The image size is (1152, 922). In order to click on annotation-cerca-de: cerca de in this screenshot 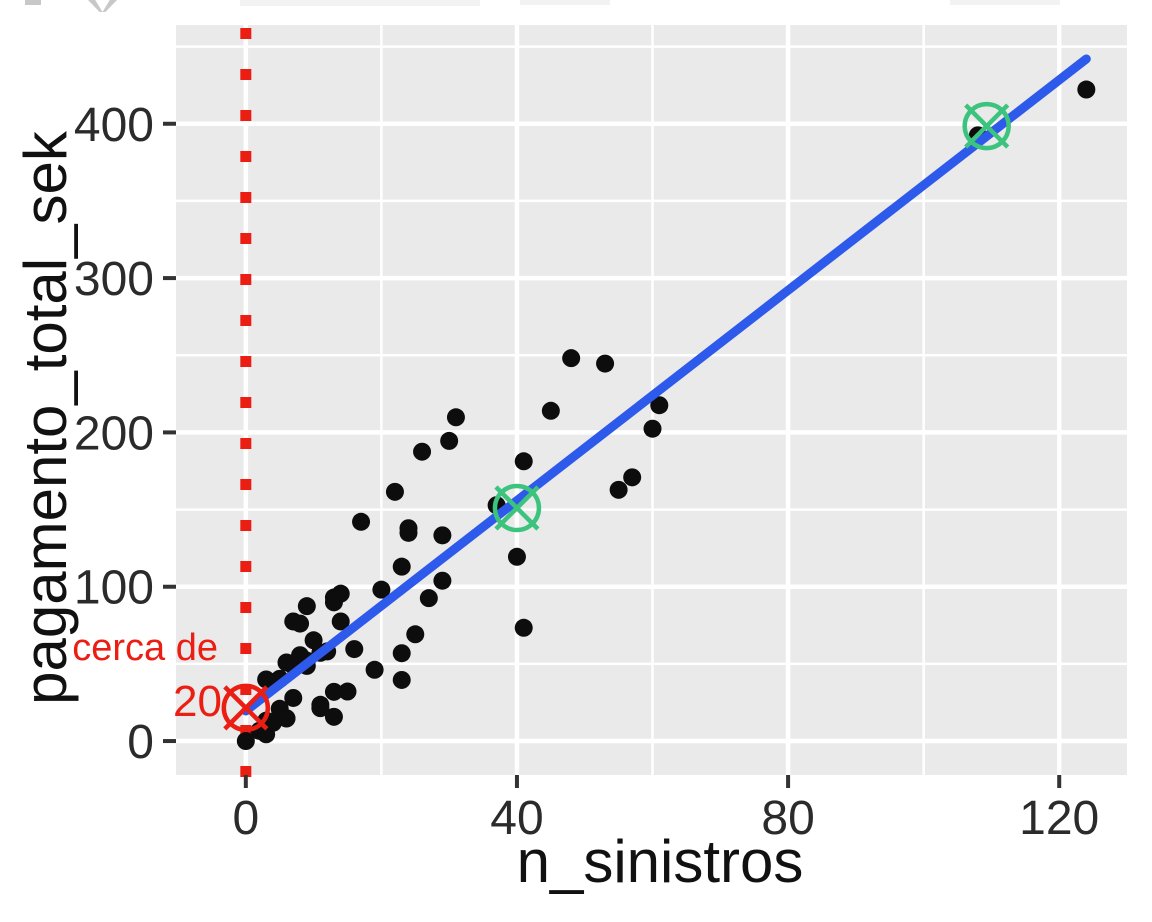, I will do `click(145, 648)`.